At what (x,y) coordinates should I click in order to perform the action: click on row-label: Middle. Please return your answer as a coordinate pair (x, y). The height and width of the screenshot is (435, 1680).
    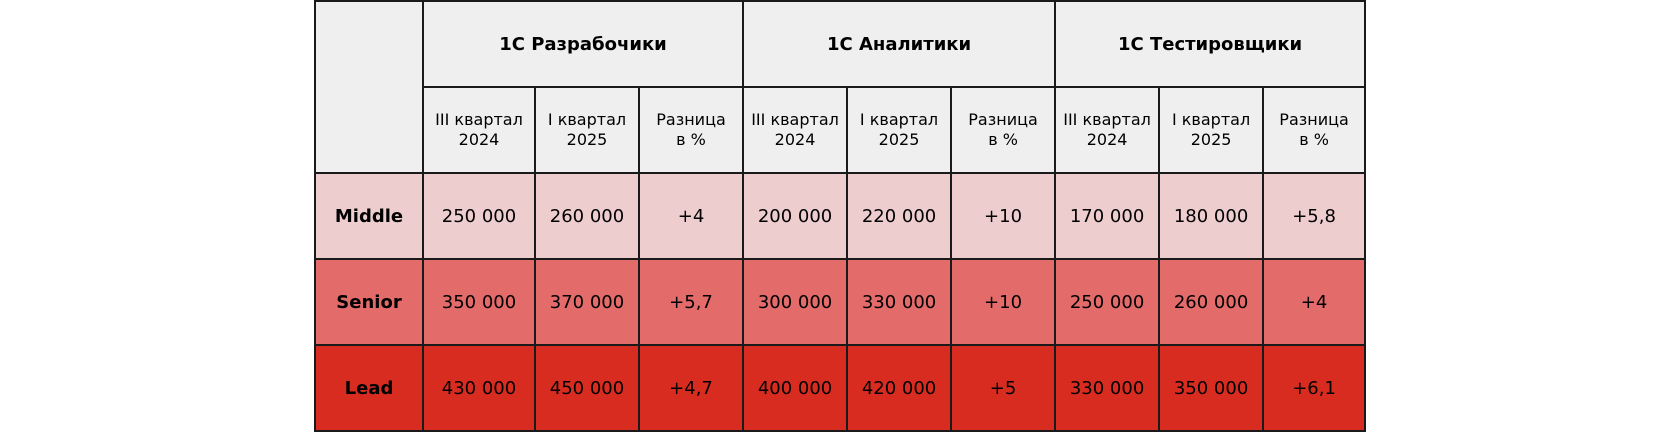
    Looking at the image, I should click on (369, 216).